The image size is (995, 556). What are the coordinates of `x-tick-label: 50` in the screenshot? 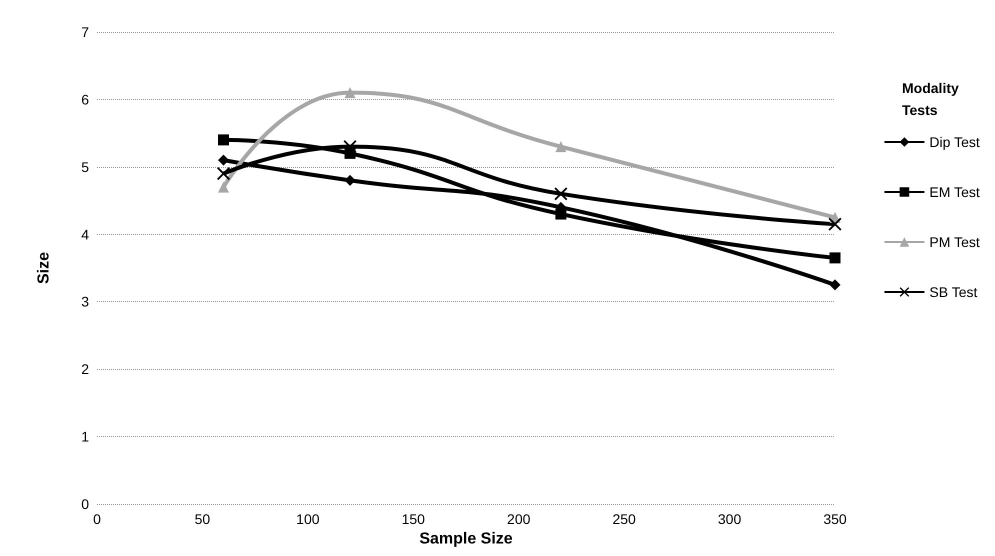 It's located at (202, 519).